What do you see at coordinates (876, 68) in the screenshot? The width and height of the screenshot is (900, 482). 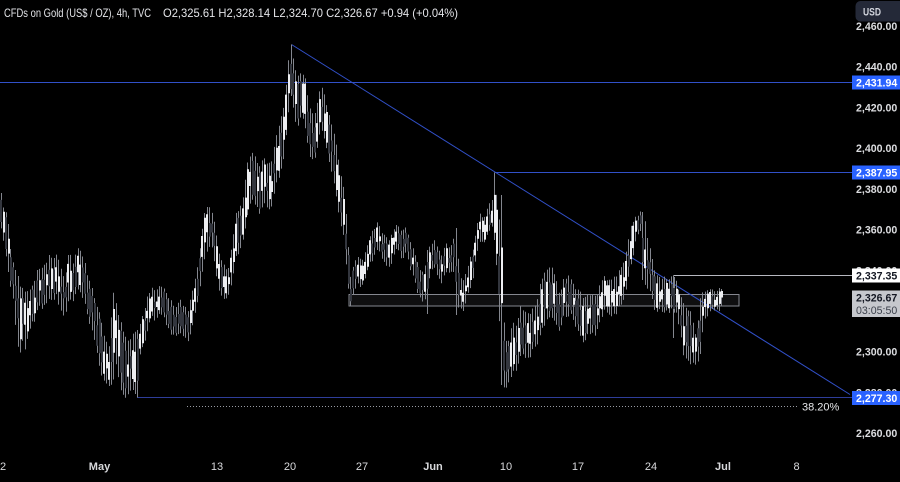 I see `svg-text: 2,440.00` at bounding box center [876, 68].